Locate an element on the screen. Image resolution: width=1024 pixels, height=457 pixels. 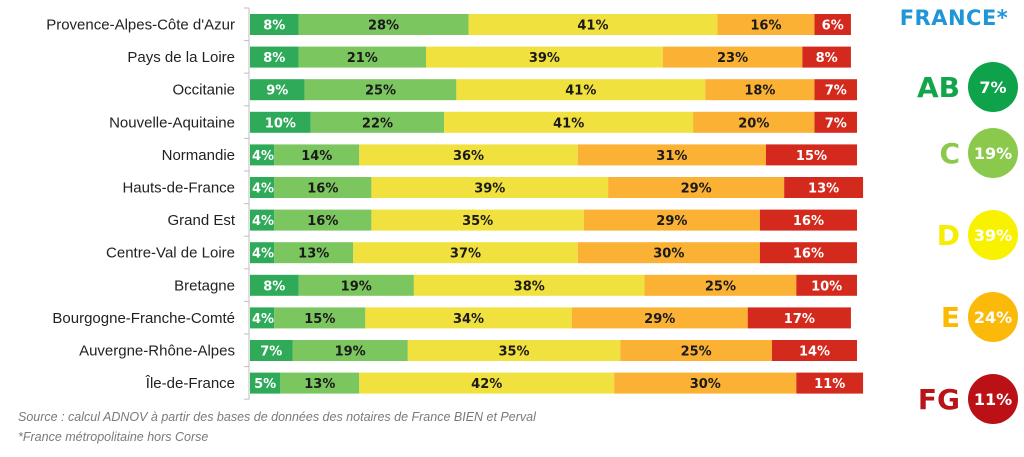
data-label: 38% is located at coordinates (529, 286).